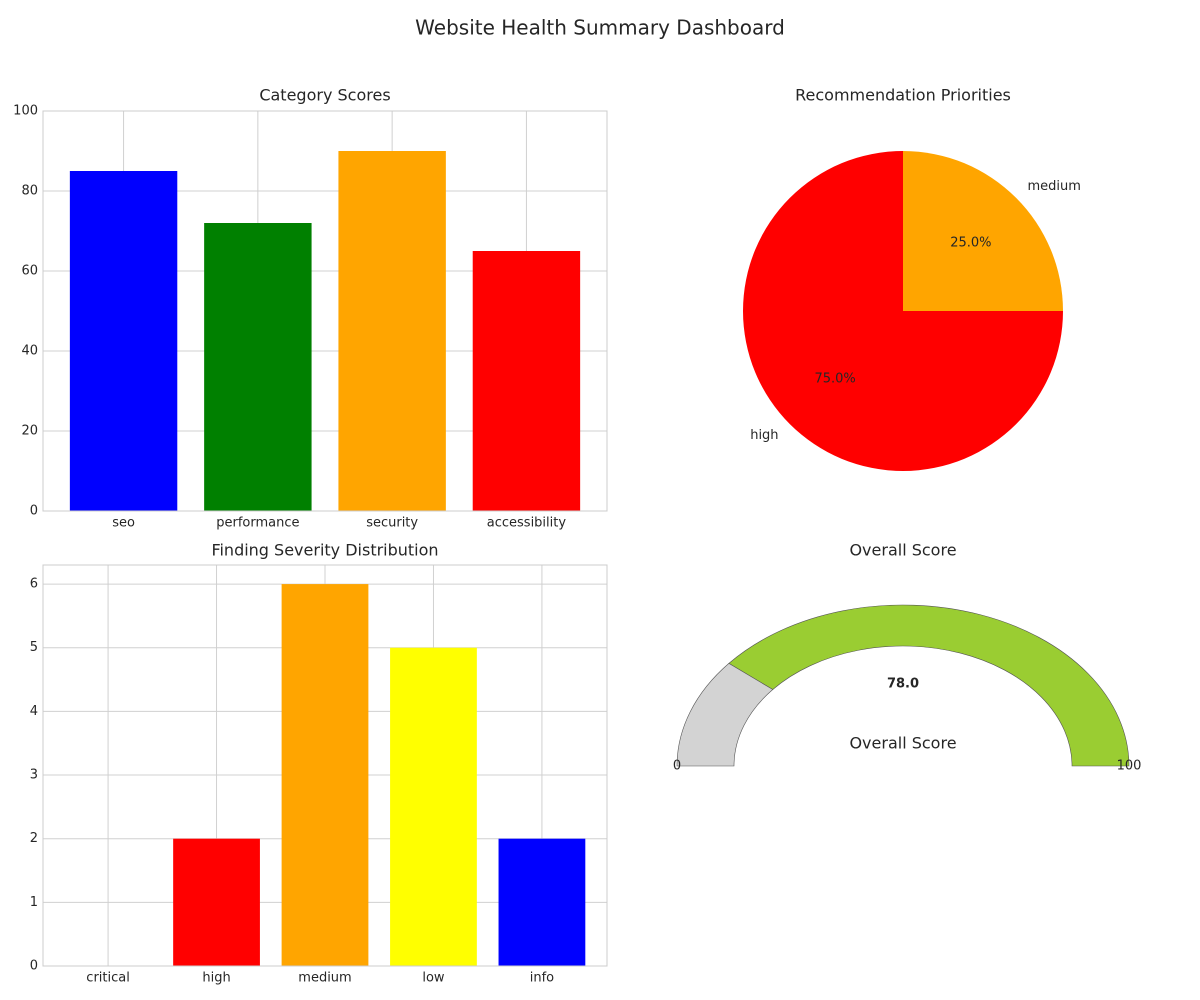  I want to click on x-tick-label: low, so click(433, 978).